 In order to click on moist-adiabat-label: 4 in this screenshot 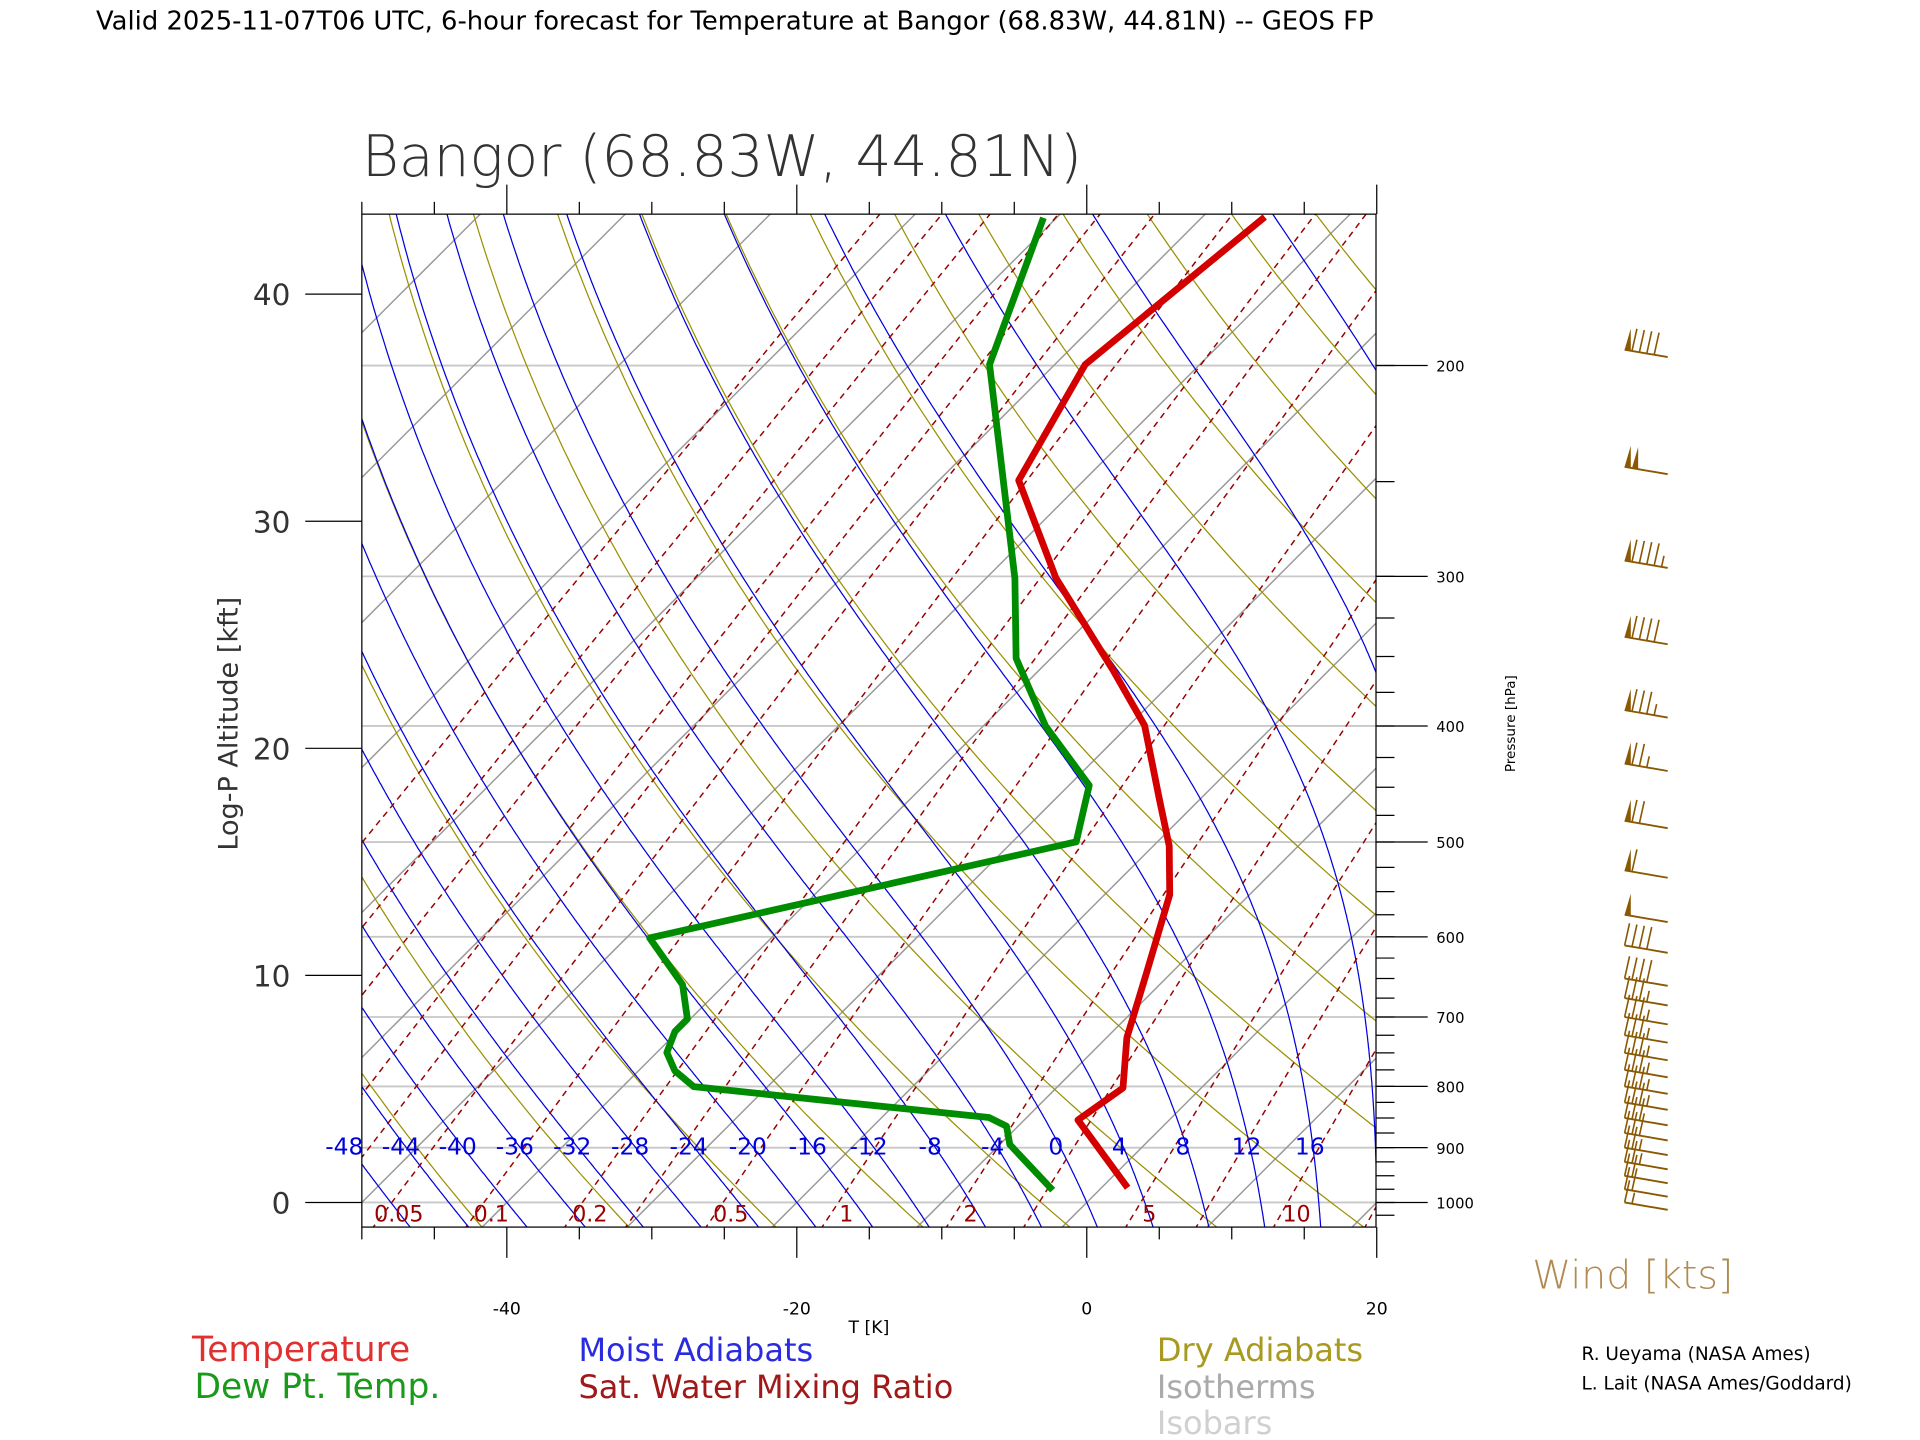, I will do `click(1119, 1146)`.